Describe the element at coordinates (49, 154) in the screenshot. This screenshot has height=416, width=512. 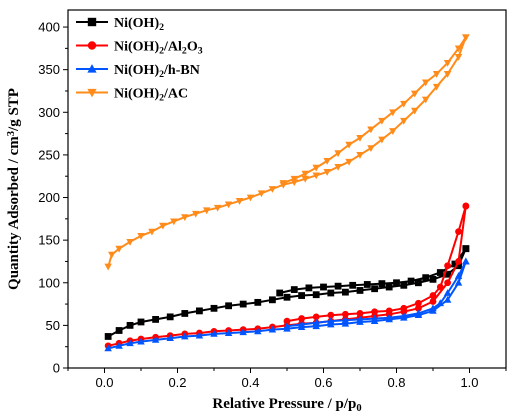
I see `y-tick-label: 250` at that location.